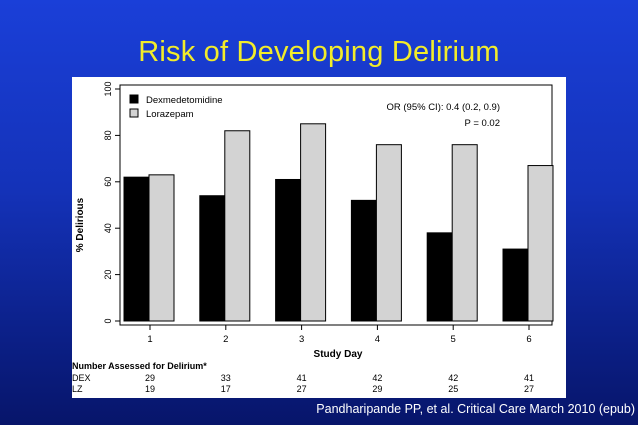  I want to click on y-tick-label: 100, so click(108, 88).